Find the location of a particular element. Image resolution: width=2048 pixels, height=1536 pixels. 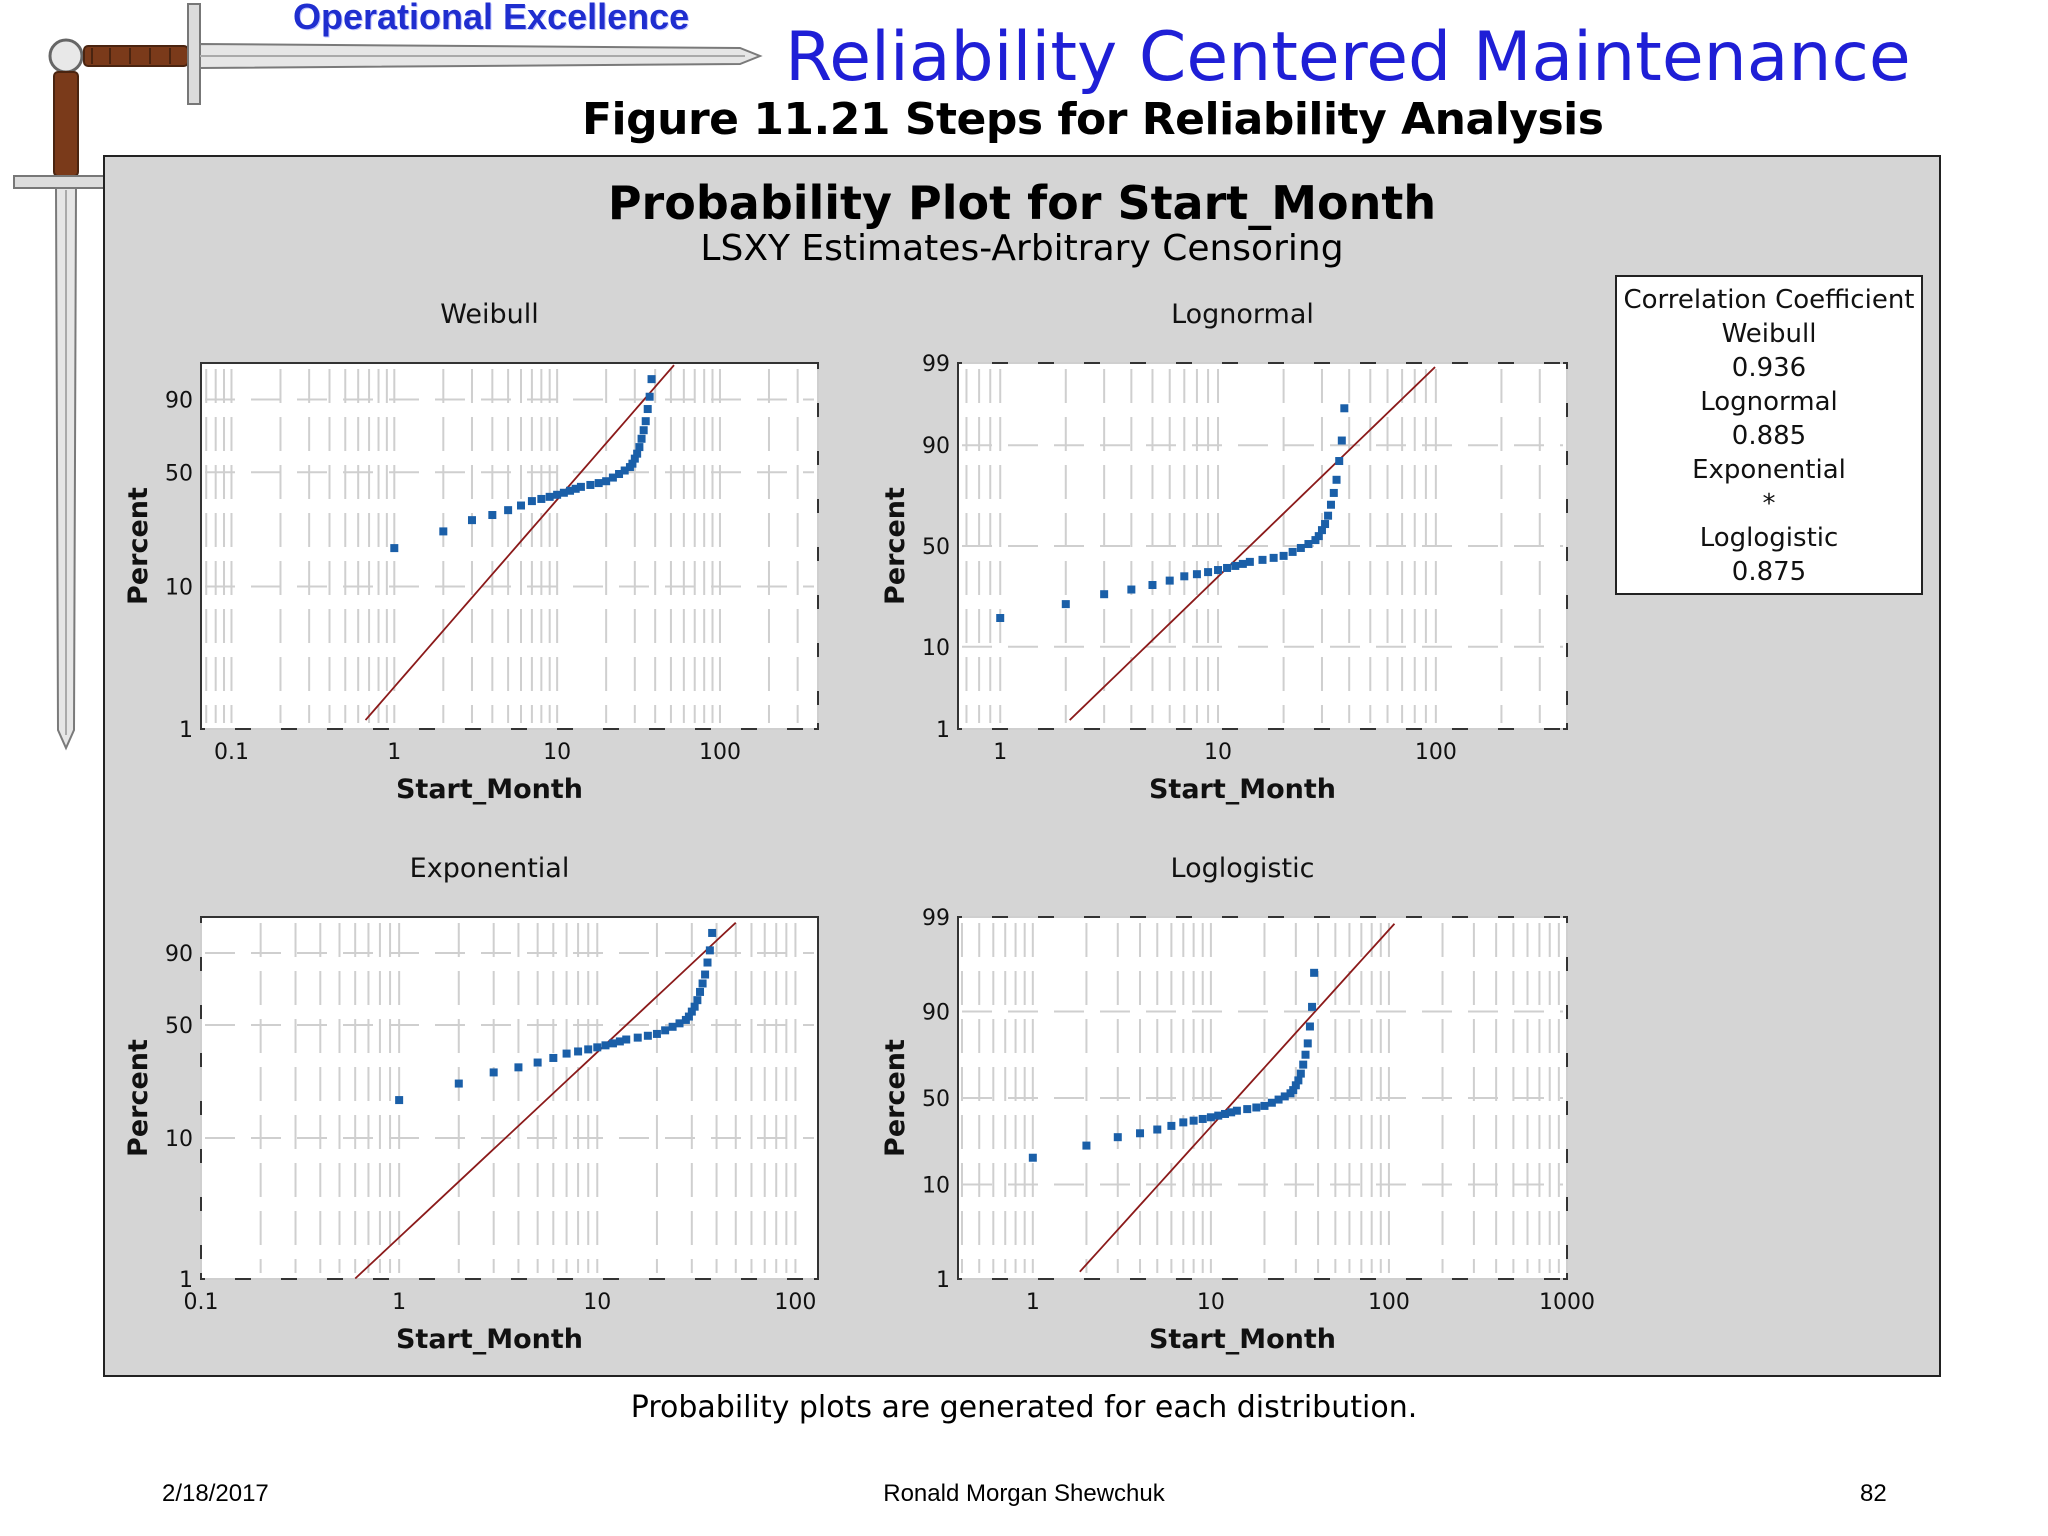

exponential-x-tick-label: 0.1 is located at coordinates (201, 1302).